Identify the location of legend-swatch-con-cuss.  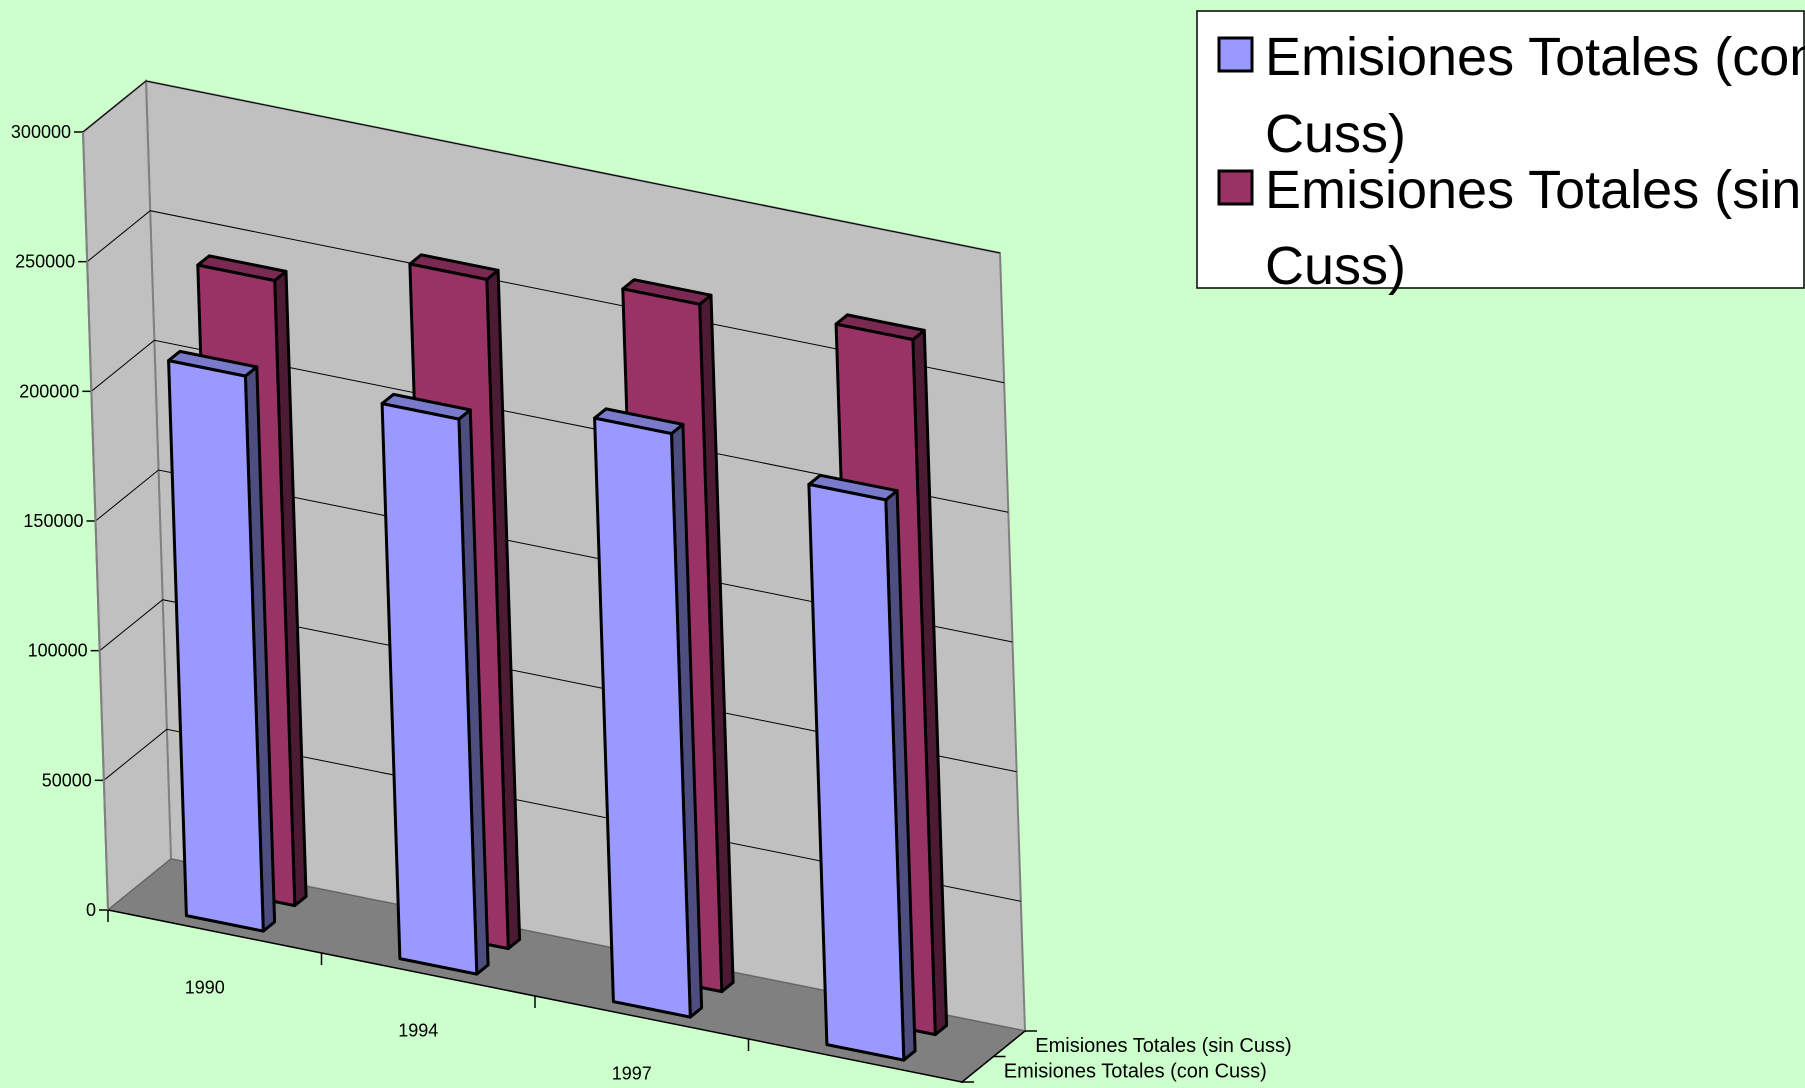
(1235, 54).